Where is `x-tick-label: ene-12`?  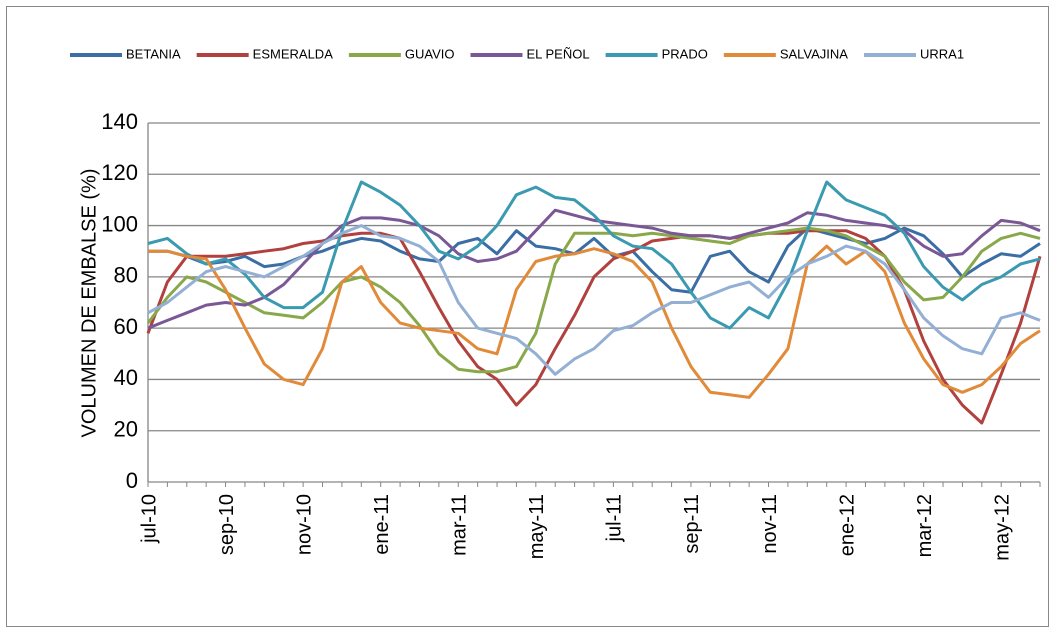
x-tick-label: ene-12 is located at coordinates (847, 525).